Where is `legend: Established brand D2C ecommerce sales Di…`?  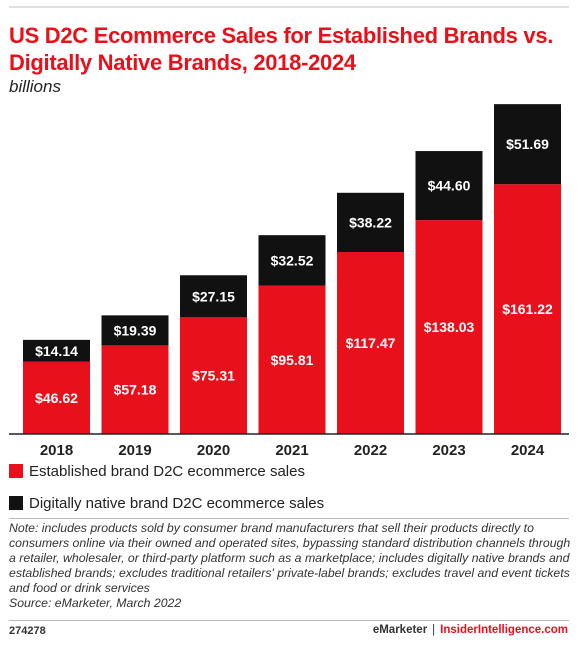
legend: Established brand D2C ecommerce sales Di… is located at coordinates (166, 493).